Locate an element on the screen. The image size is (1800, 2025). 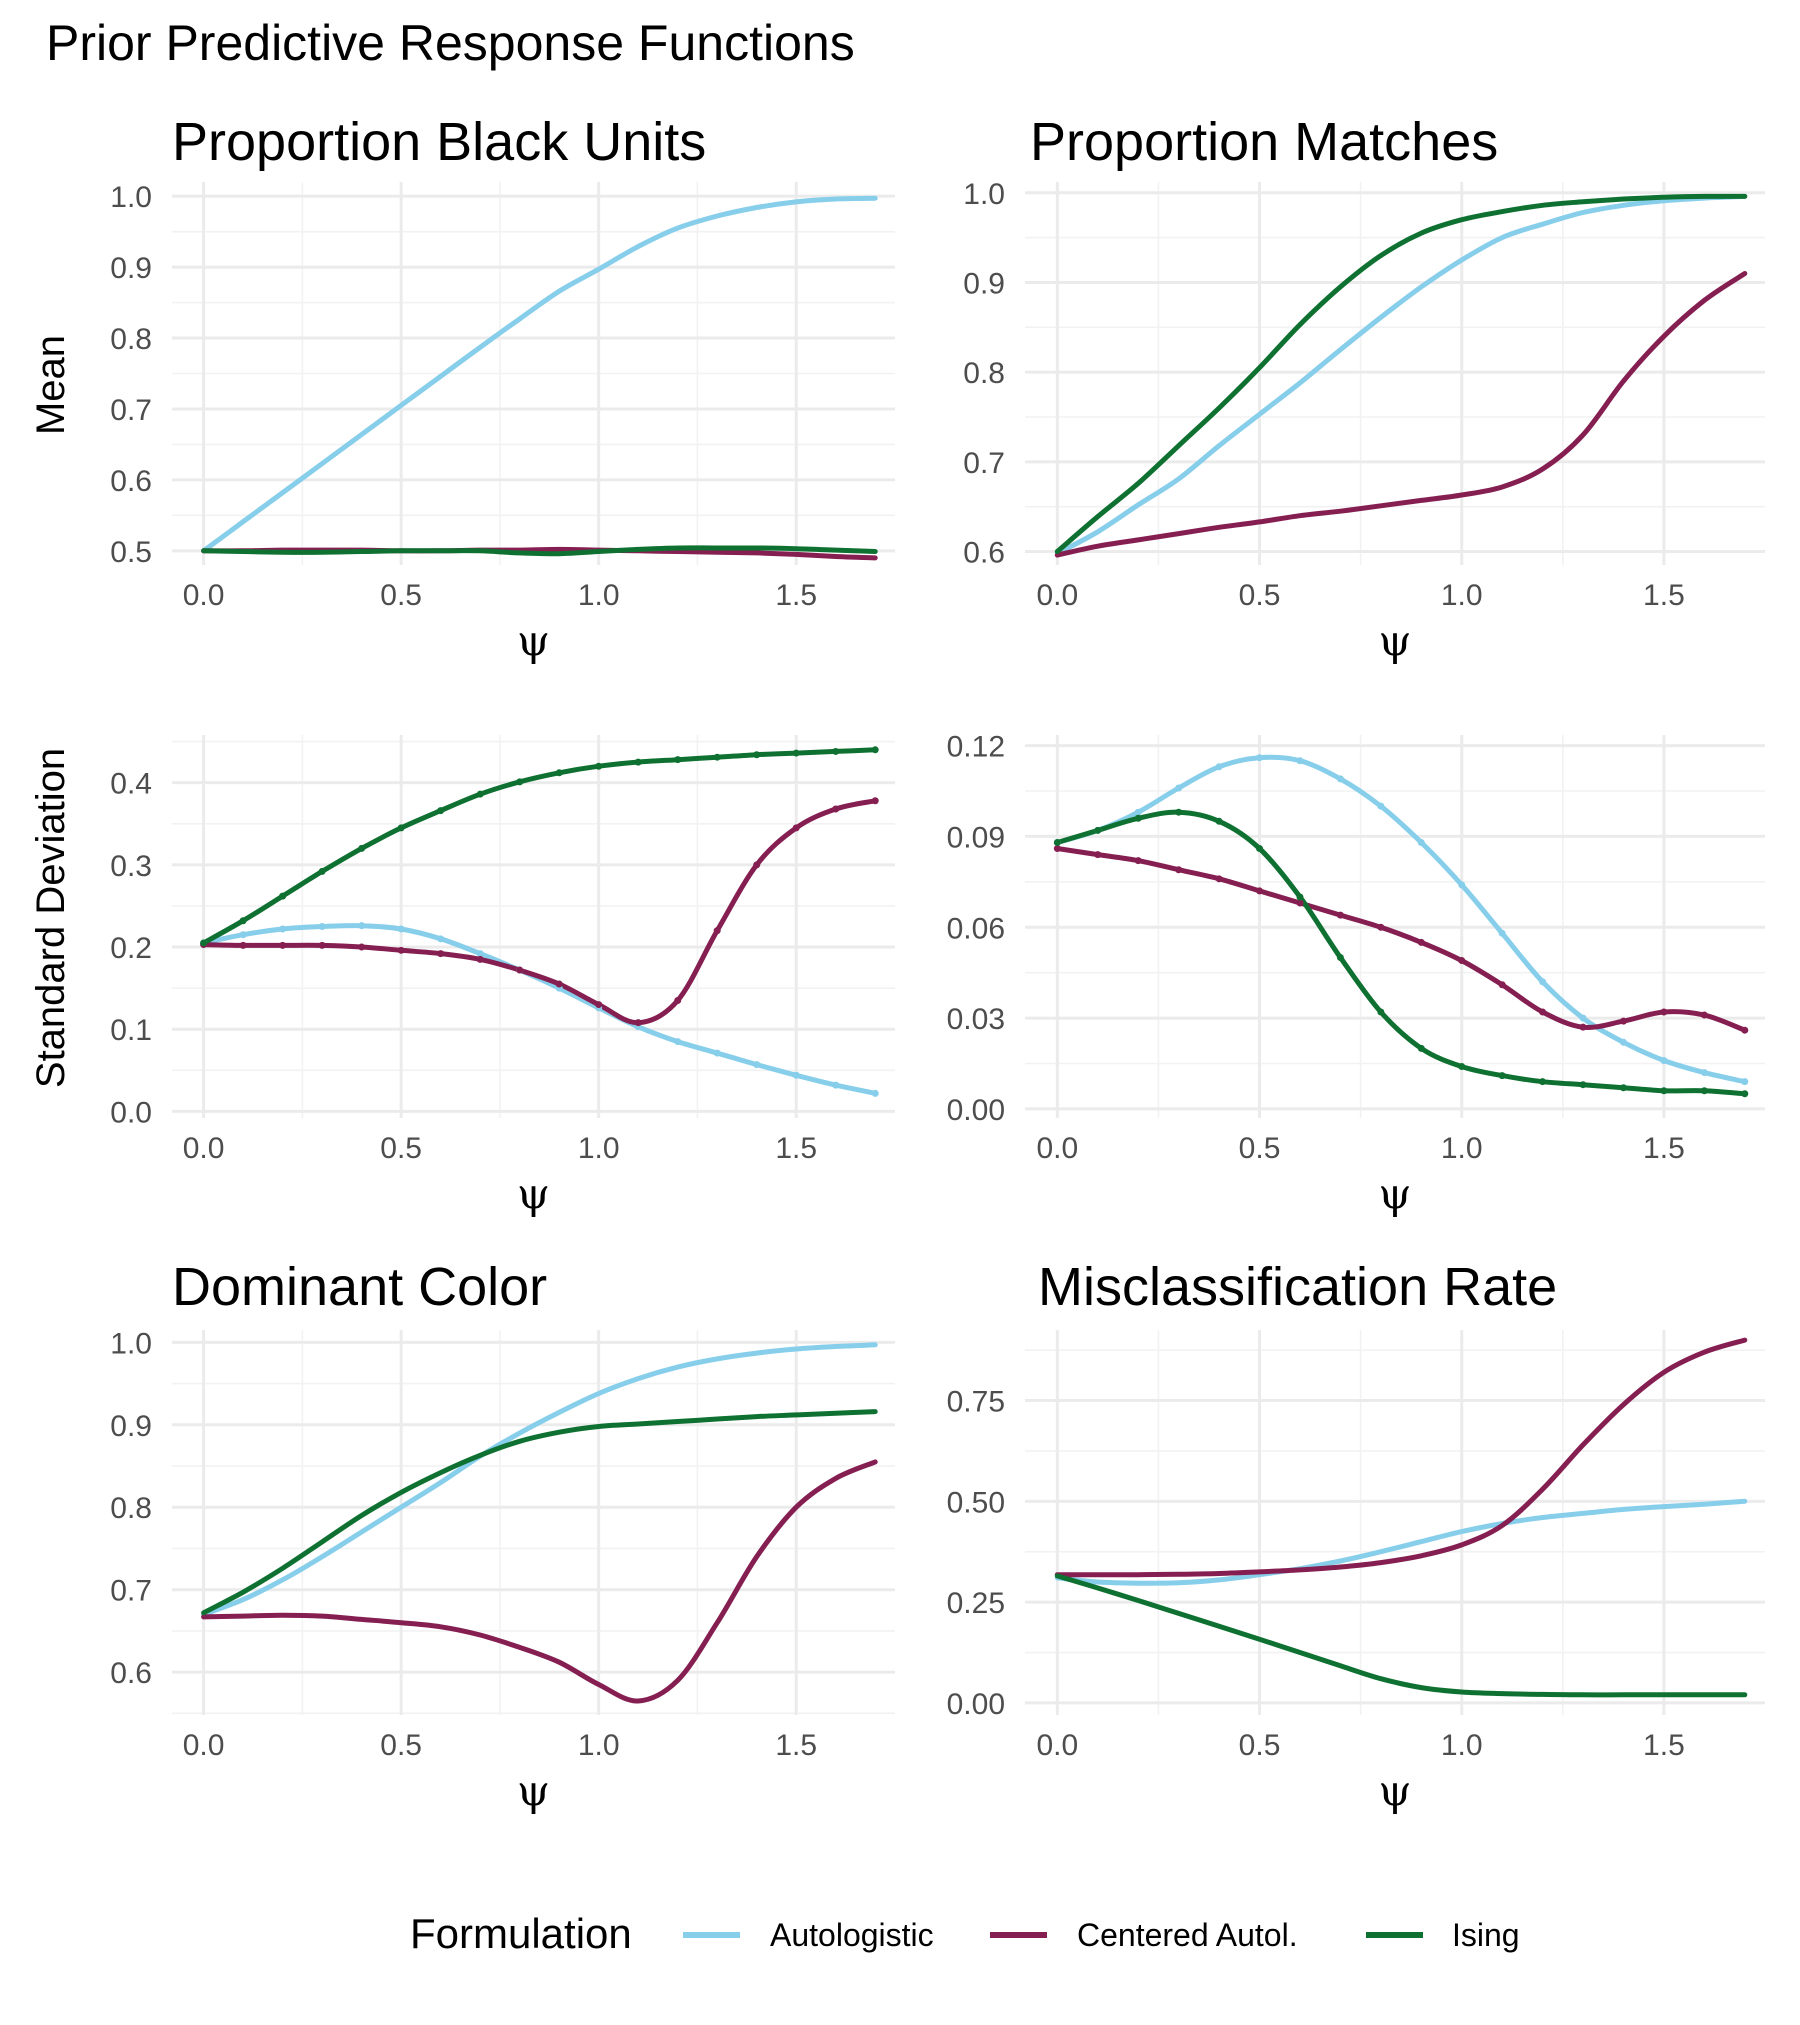
panel-title: Dominant Color is located at coordinates (359, 1287).